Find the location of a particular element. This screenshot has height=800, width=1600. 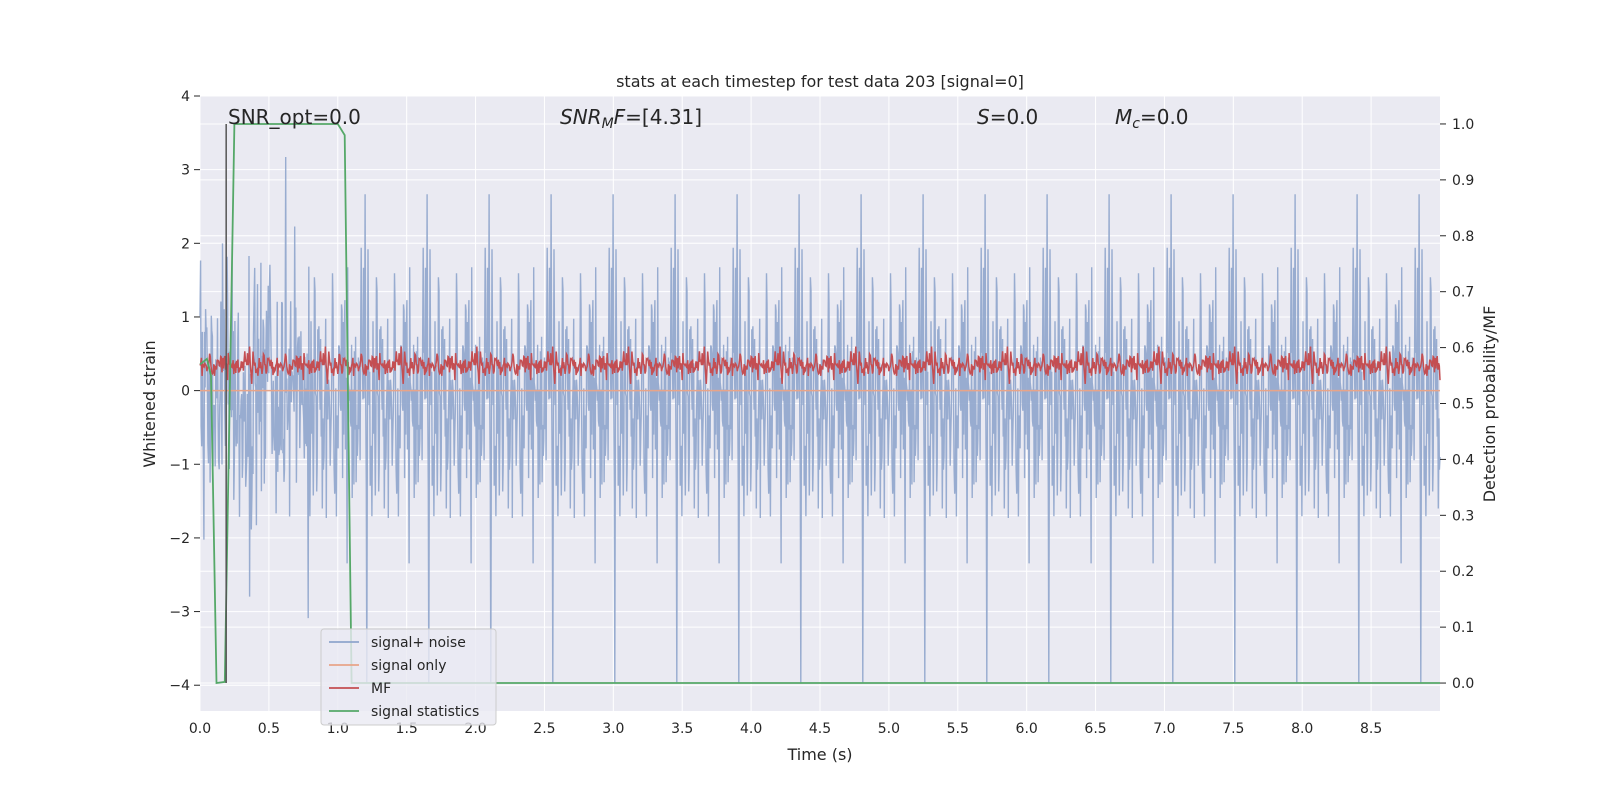

mc-main: M is located at coordinates (1123, 117).